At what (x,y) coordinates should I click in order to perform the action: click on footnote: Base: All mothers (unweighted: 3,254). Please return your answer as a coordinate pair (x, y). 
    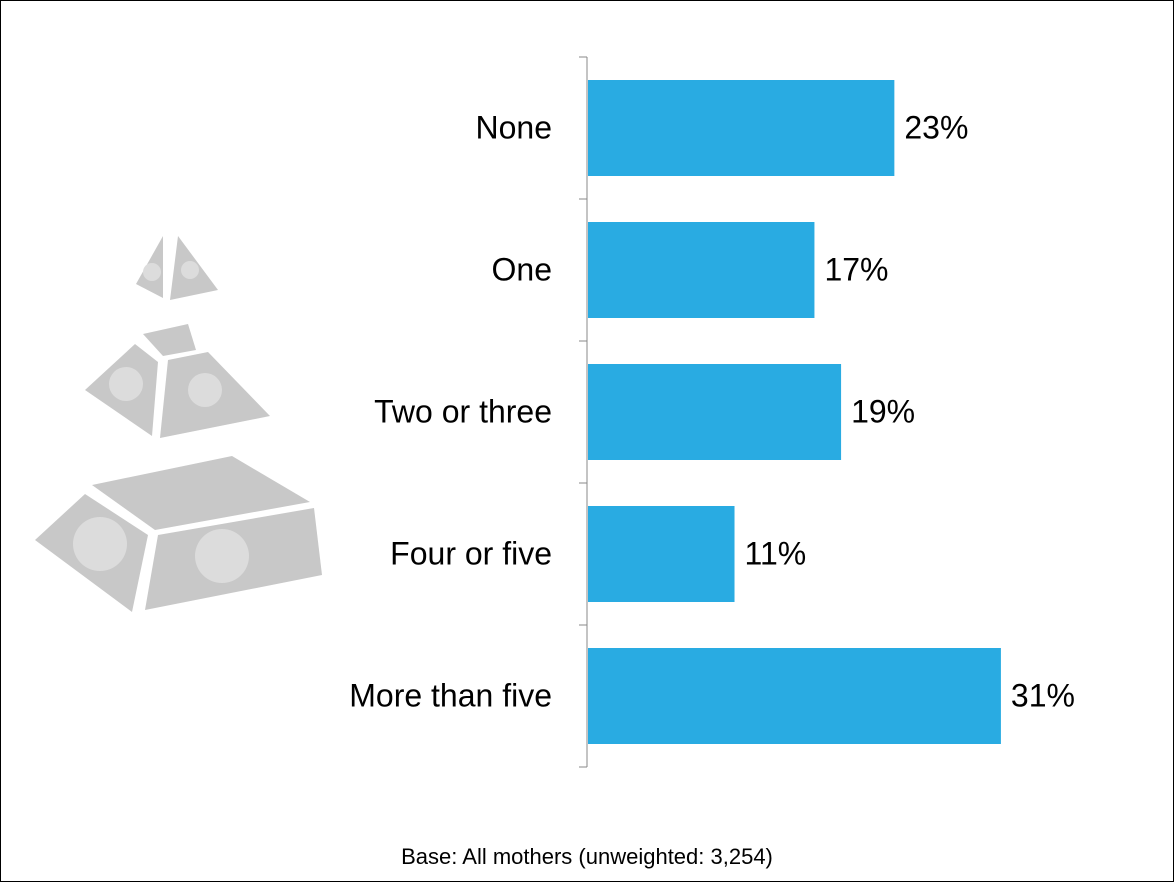
    Looking at the image, I should click on (587, 856).